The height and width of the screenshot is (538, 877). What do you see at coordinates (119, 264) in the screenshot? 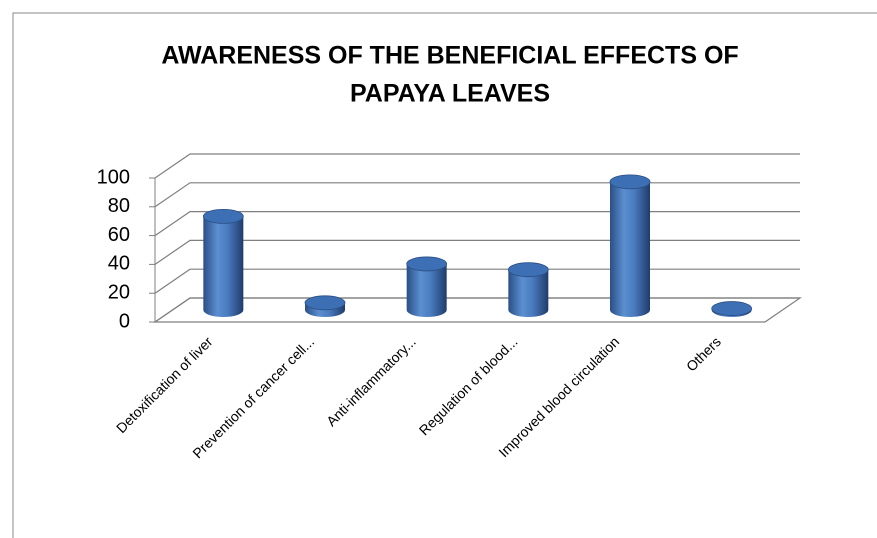
I see `y-tick-label: 40` at bounding box center [119, 264].